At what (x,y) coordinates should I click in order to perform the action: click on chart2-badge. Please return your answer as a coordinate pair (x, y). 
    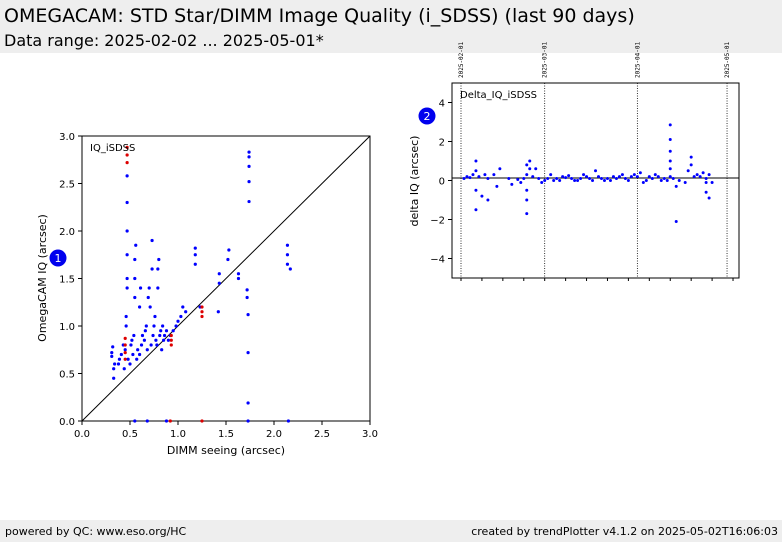
    Looking at the image, I should click on (427, 116).